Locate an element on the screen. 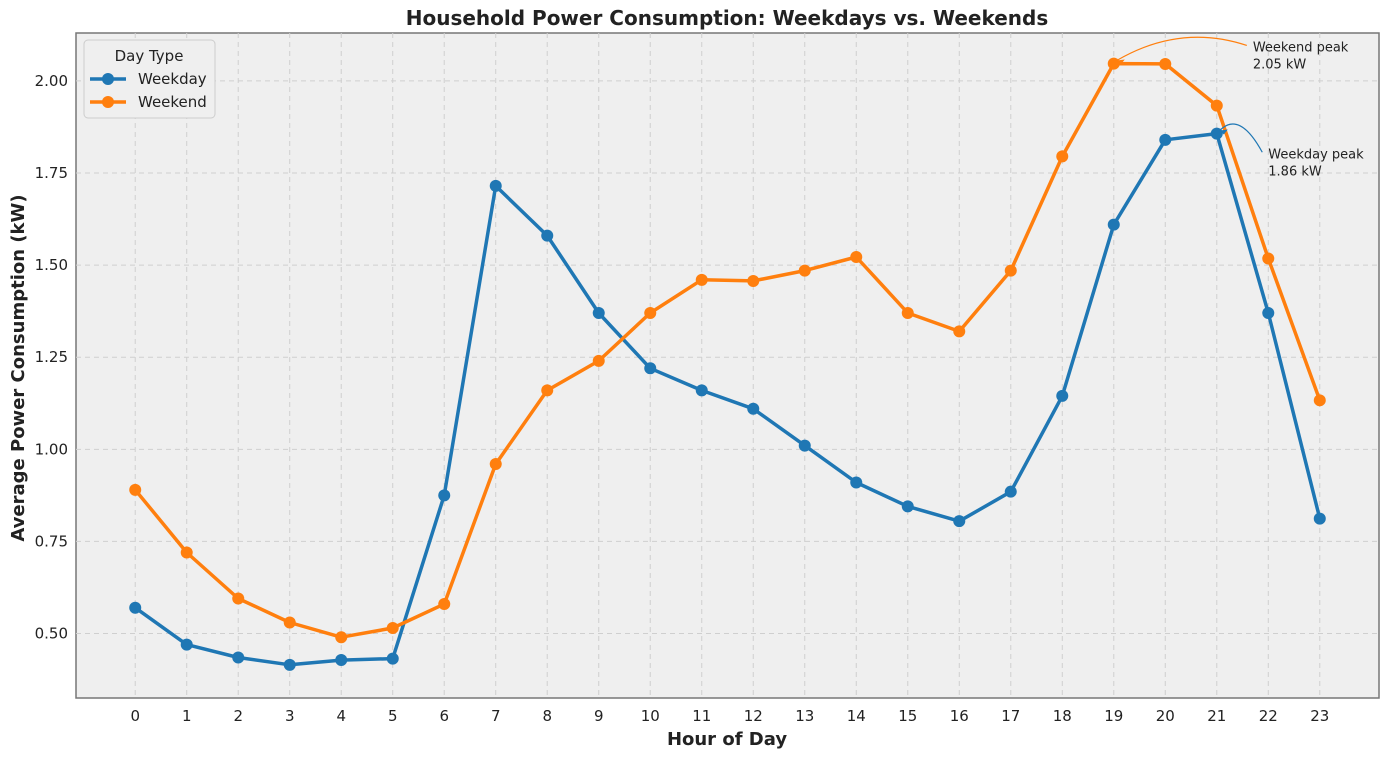 Image resolution: width=1389 pixels, height=757 pixels. y-tick-label: 2.00 is located at coordinates (51, 81).